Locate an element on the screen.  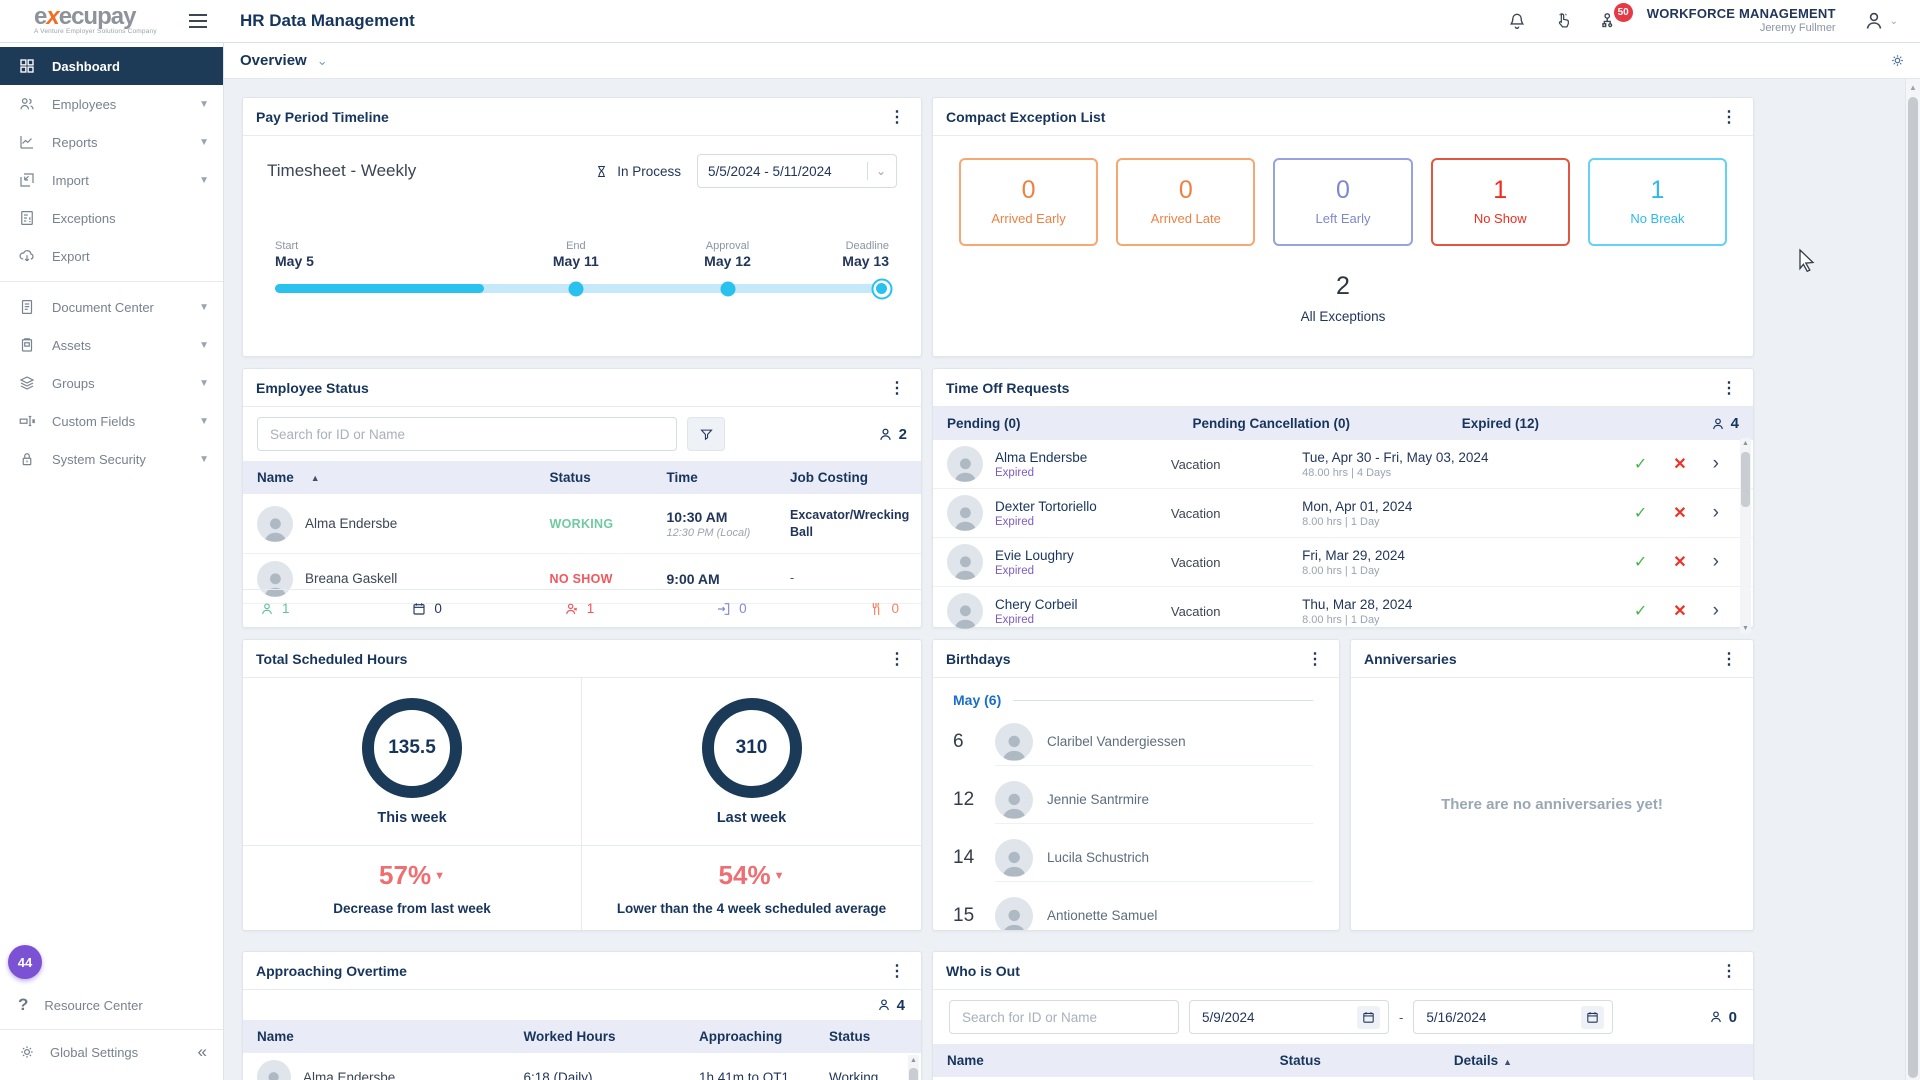
chevron-down-icon: ▼ is located at coordinates (204, 142).